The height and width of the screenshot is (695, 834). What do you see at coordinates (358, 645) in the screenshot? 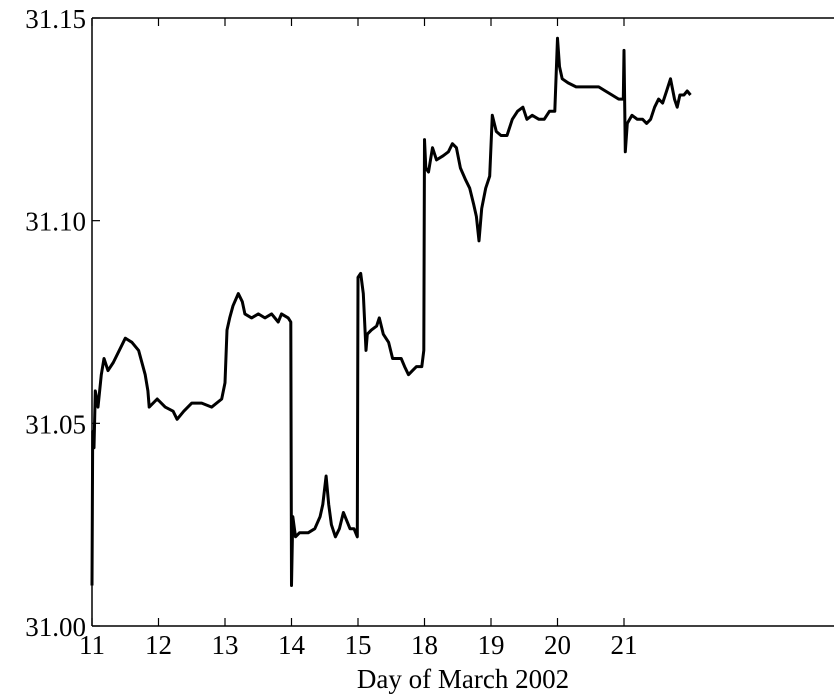
I see `x-tick-label: 15` at bounding box center [358, 645].